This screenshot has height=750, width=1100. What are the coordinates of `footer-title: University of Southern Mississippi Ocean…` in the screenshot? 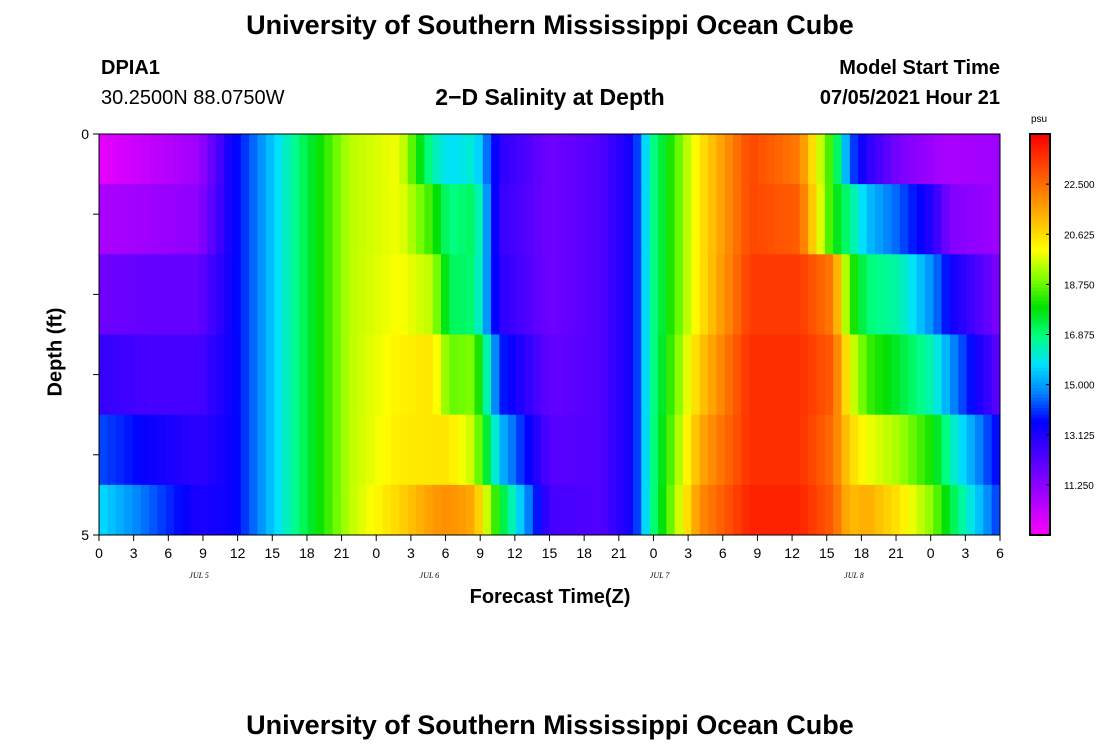 It's located at (550, 725).